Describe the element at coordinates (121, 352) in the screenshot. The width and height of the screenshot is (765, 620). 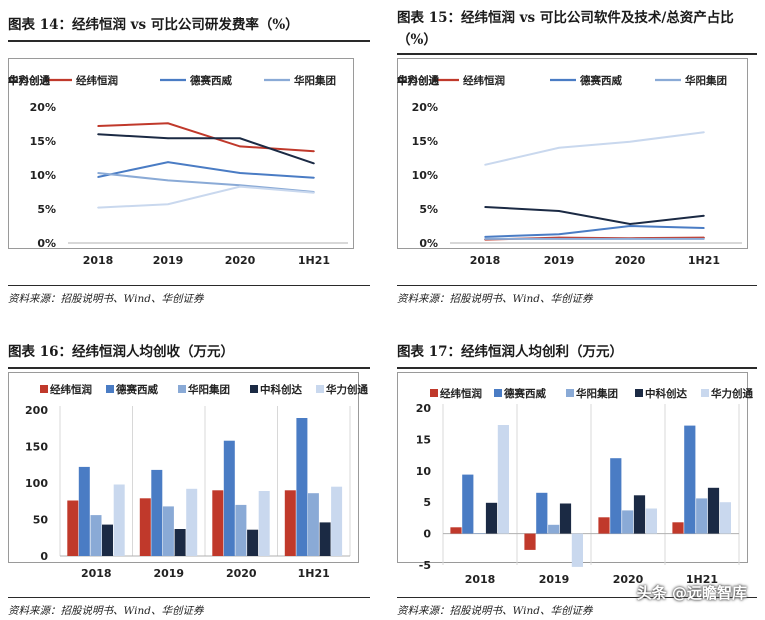
I see `chart-title: 图表 16：经纬恒润人均创收（万元）` at that location.